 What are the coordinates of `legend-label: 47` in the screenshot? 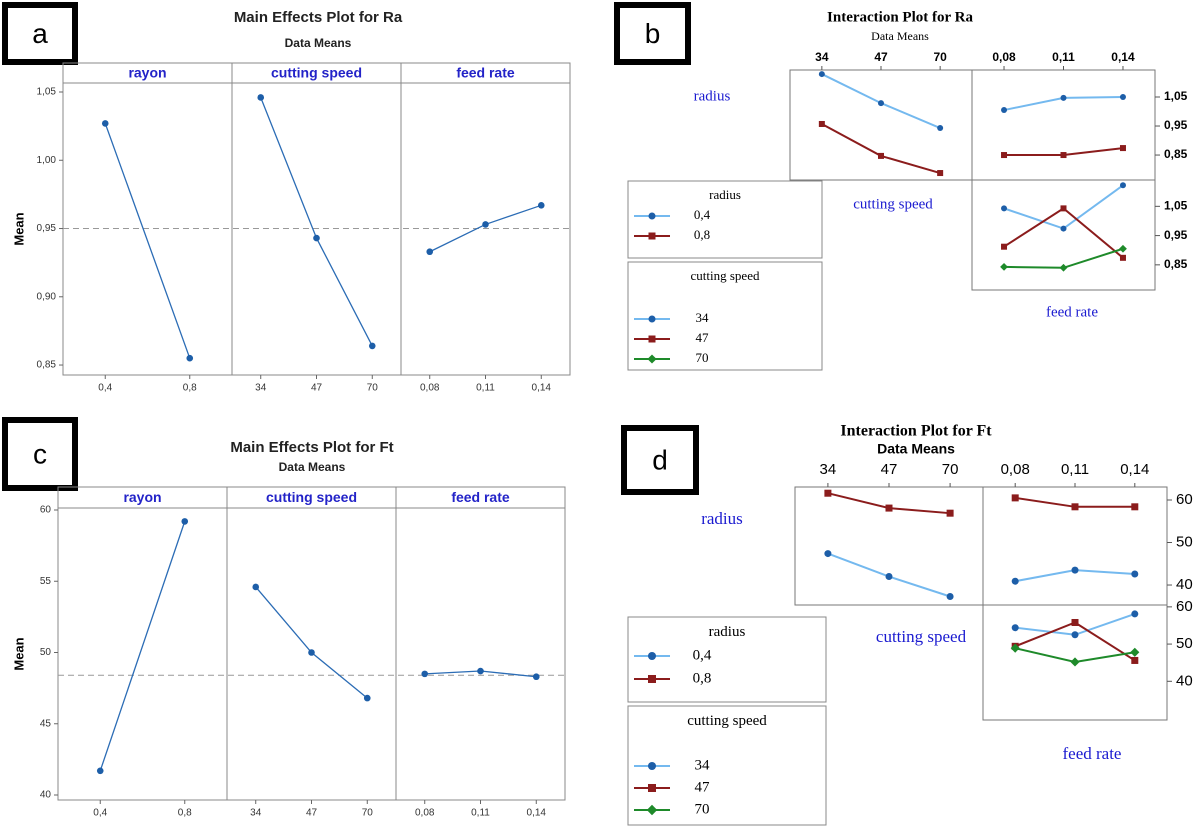 It's located at (703, 787).